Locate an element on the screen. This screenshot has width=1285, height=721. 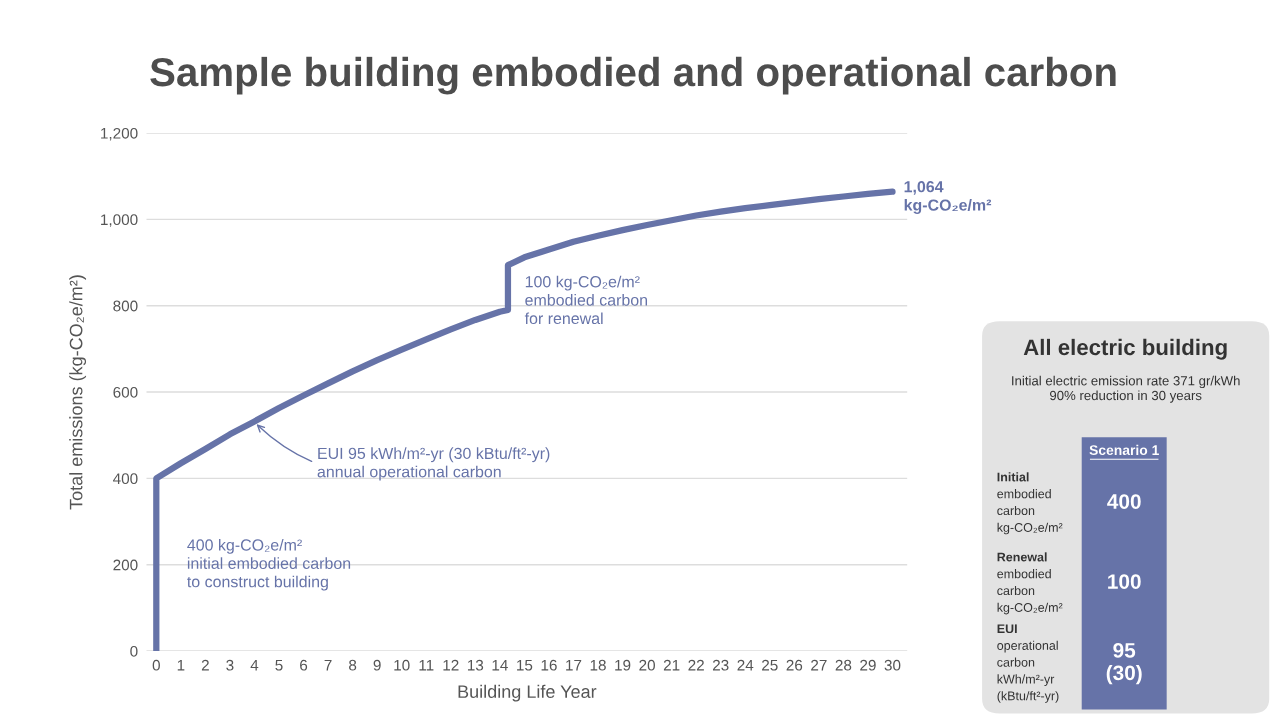
x-tick-label: 7 is located at coordinates (328, 665).